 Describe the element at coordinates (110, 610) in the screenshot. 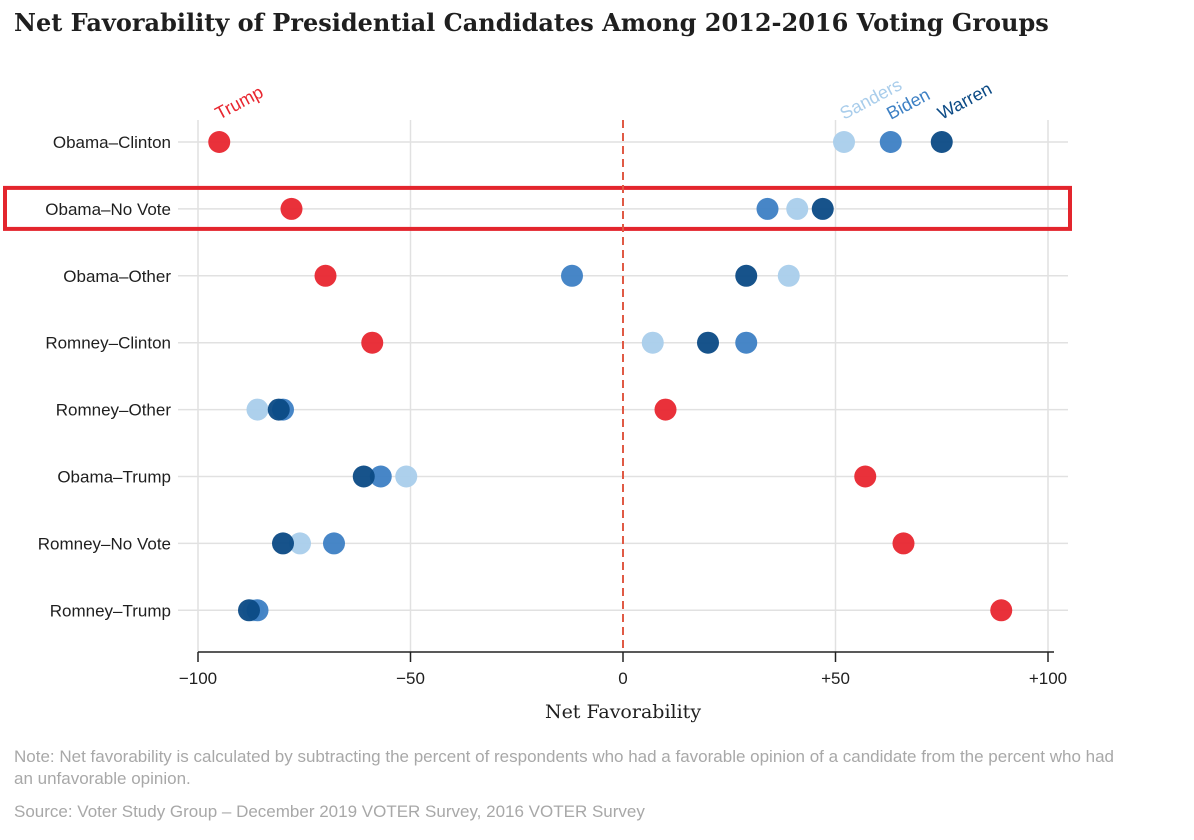

I see `row-label: Romney–Trump` at that location.